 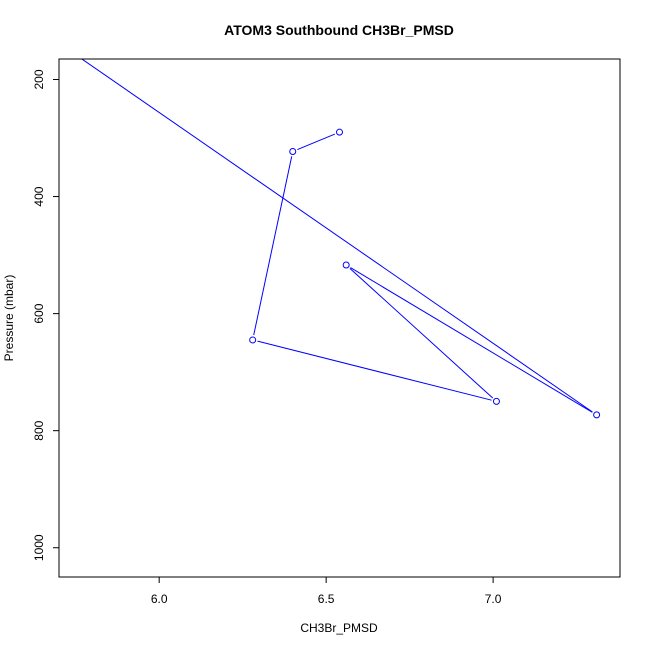 What do you see at coordinates (39, 547) in the screenshot?
I see `y-tick-label: 1000` at bounding box center [39, 547].